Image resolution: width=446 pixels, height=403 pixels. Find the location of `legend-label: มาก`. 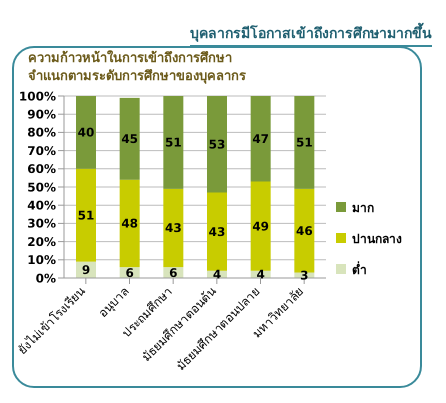

legend-label: มาก is located at coordinates (363, 208).